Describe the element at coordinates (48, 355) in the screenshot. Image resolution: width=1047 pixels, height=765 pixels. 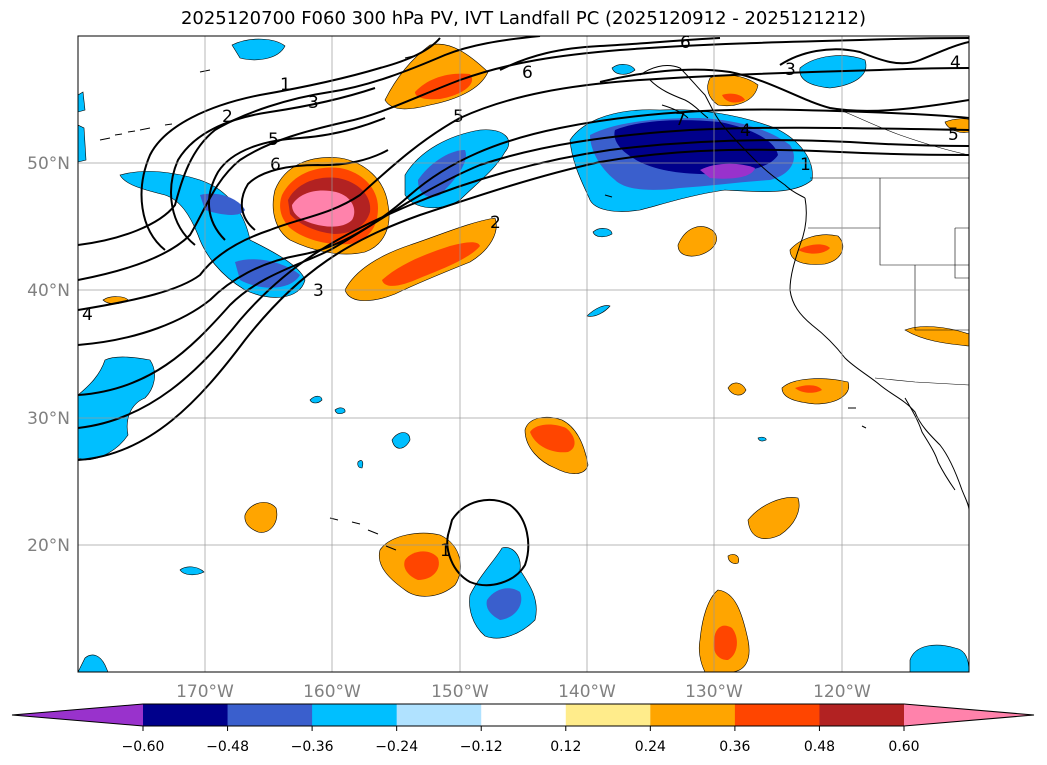
I see `latitude-labels: 50°N 40°N 30°N 20°N` at that location.